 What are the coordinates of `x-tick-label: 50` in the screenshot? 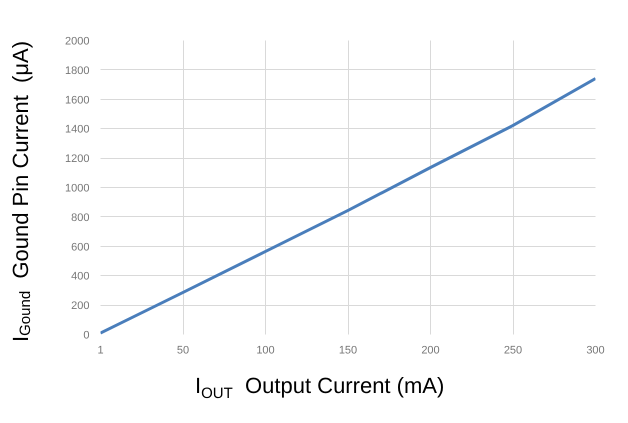 It's located at (183, 350).